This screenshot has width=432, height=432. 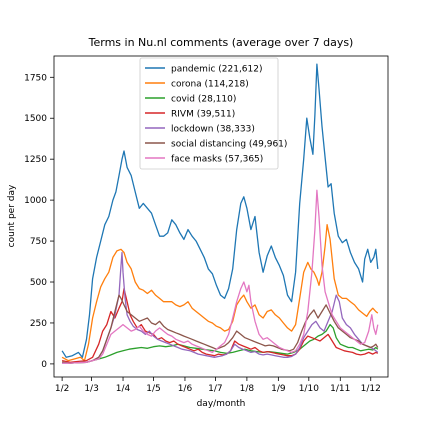 I want to click on series-line-social-distancing, so click(x=220, y=329).